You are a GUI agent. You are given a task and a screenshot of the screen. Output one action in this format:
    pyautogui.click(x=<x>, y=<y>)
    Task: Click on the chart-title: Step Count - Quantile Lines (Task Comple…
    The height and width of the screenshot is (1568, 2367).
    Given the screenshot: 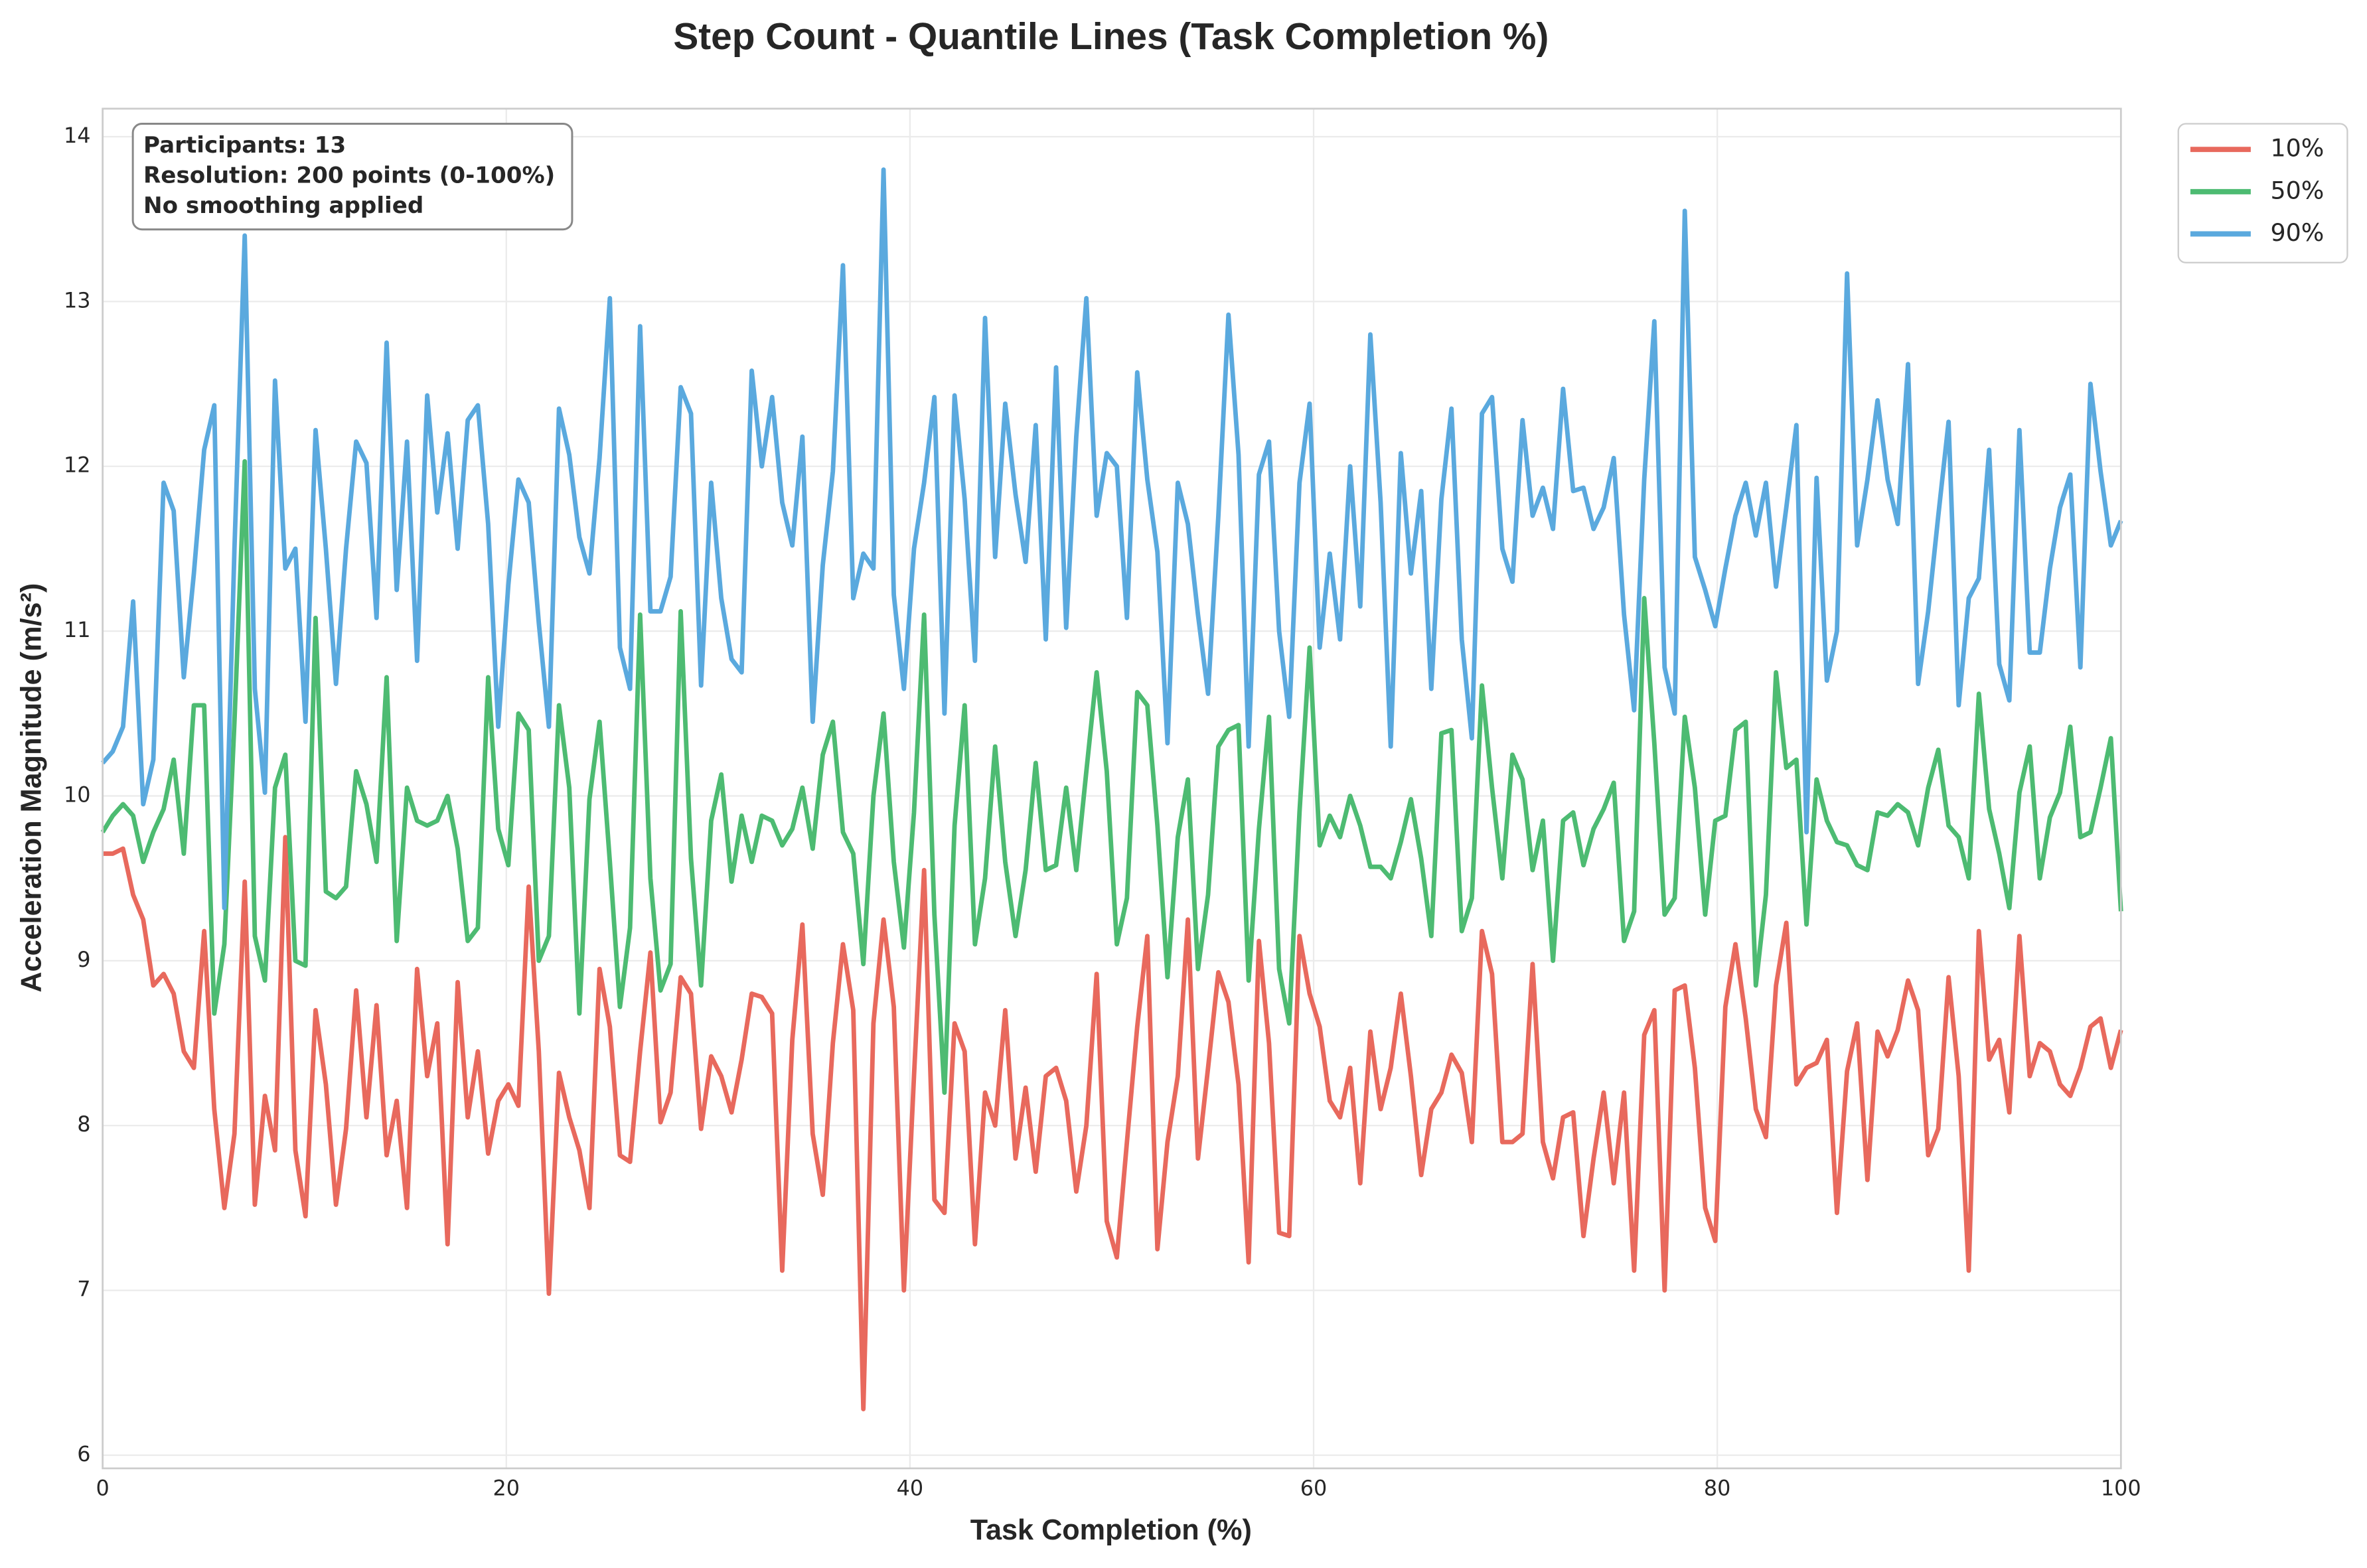 What is the action you would take?
    pyautogui.click(x=1111, y=37)
    